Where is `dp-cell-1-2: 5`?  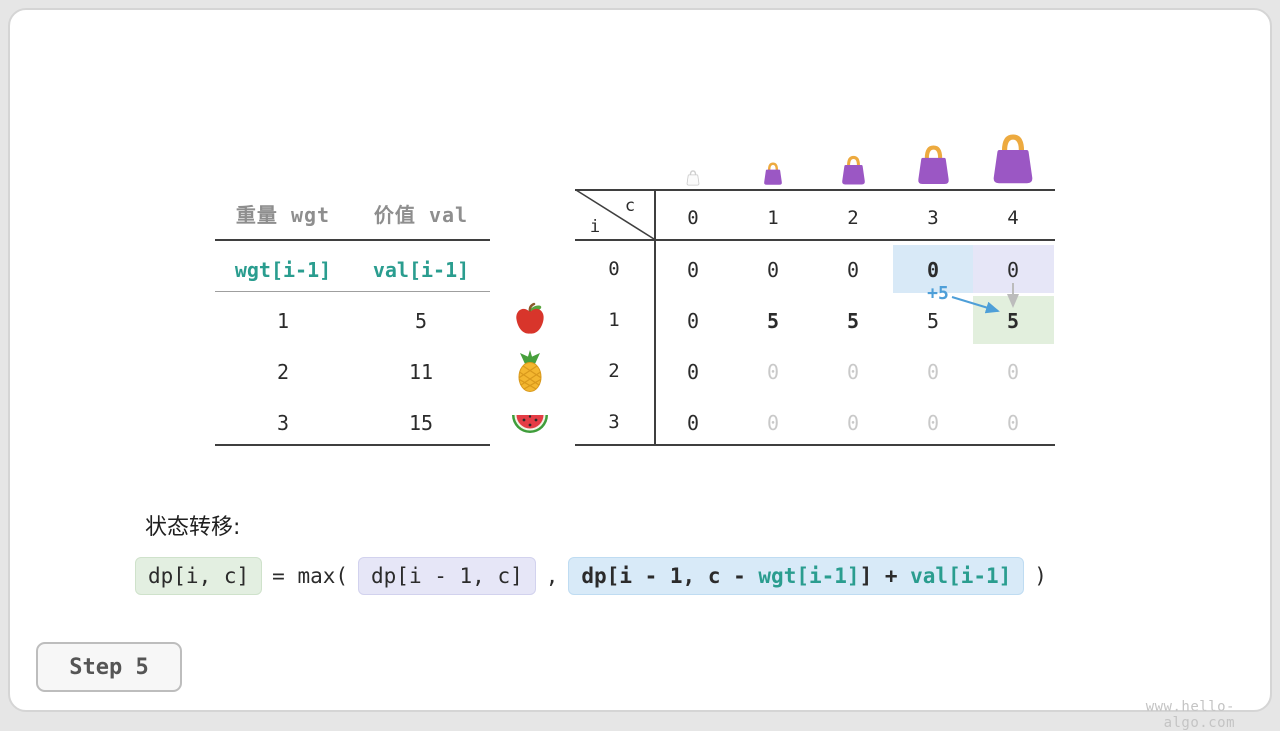 dp-cell-1-2: 5 is located at coordinates (853, 321).